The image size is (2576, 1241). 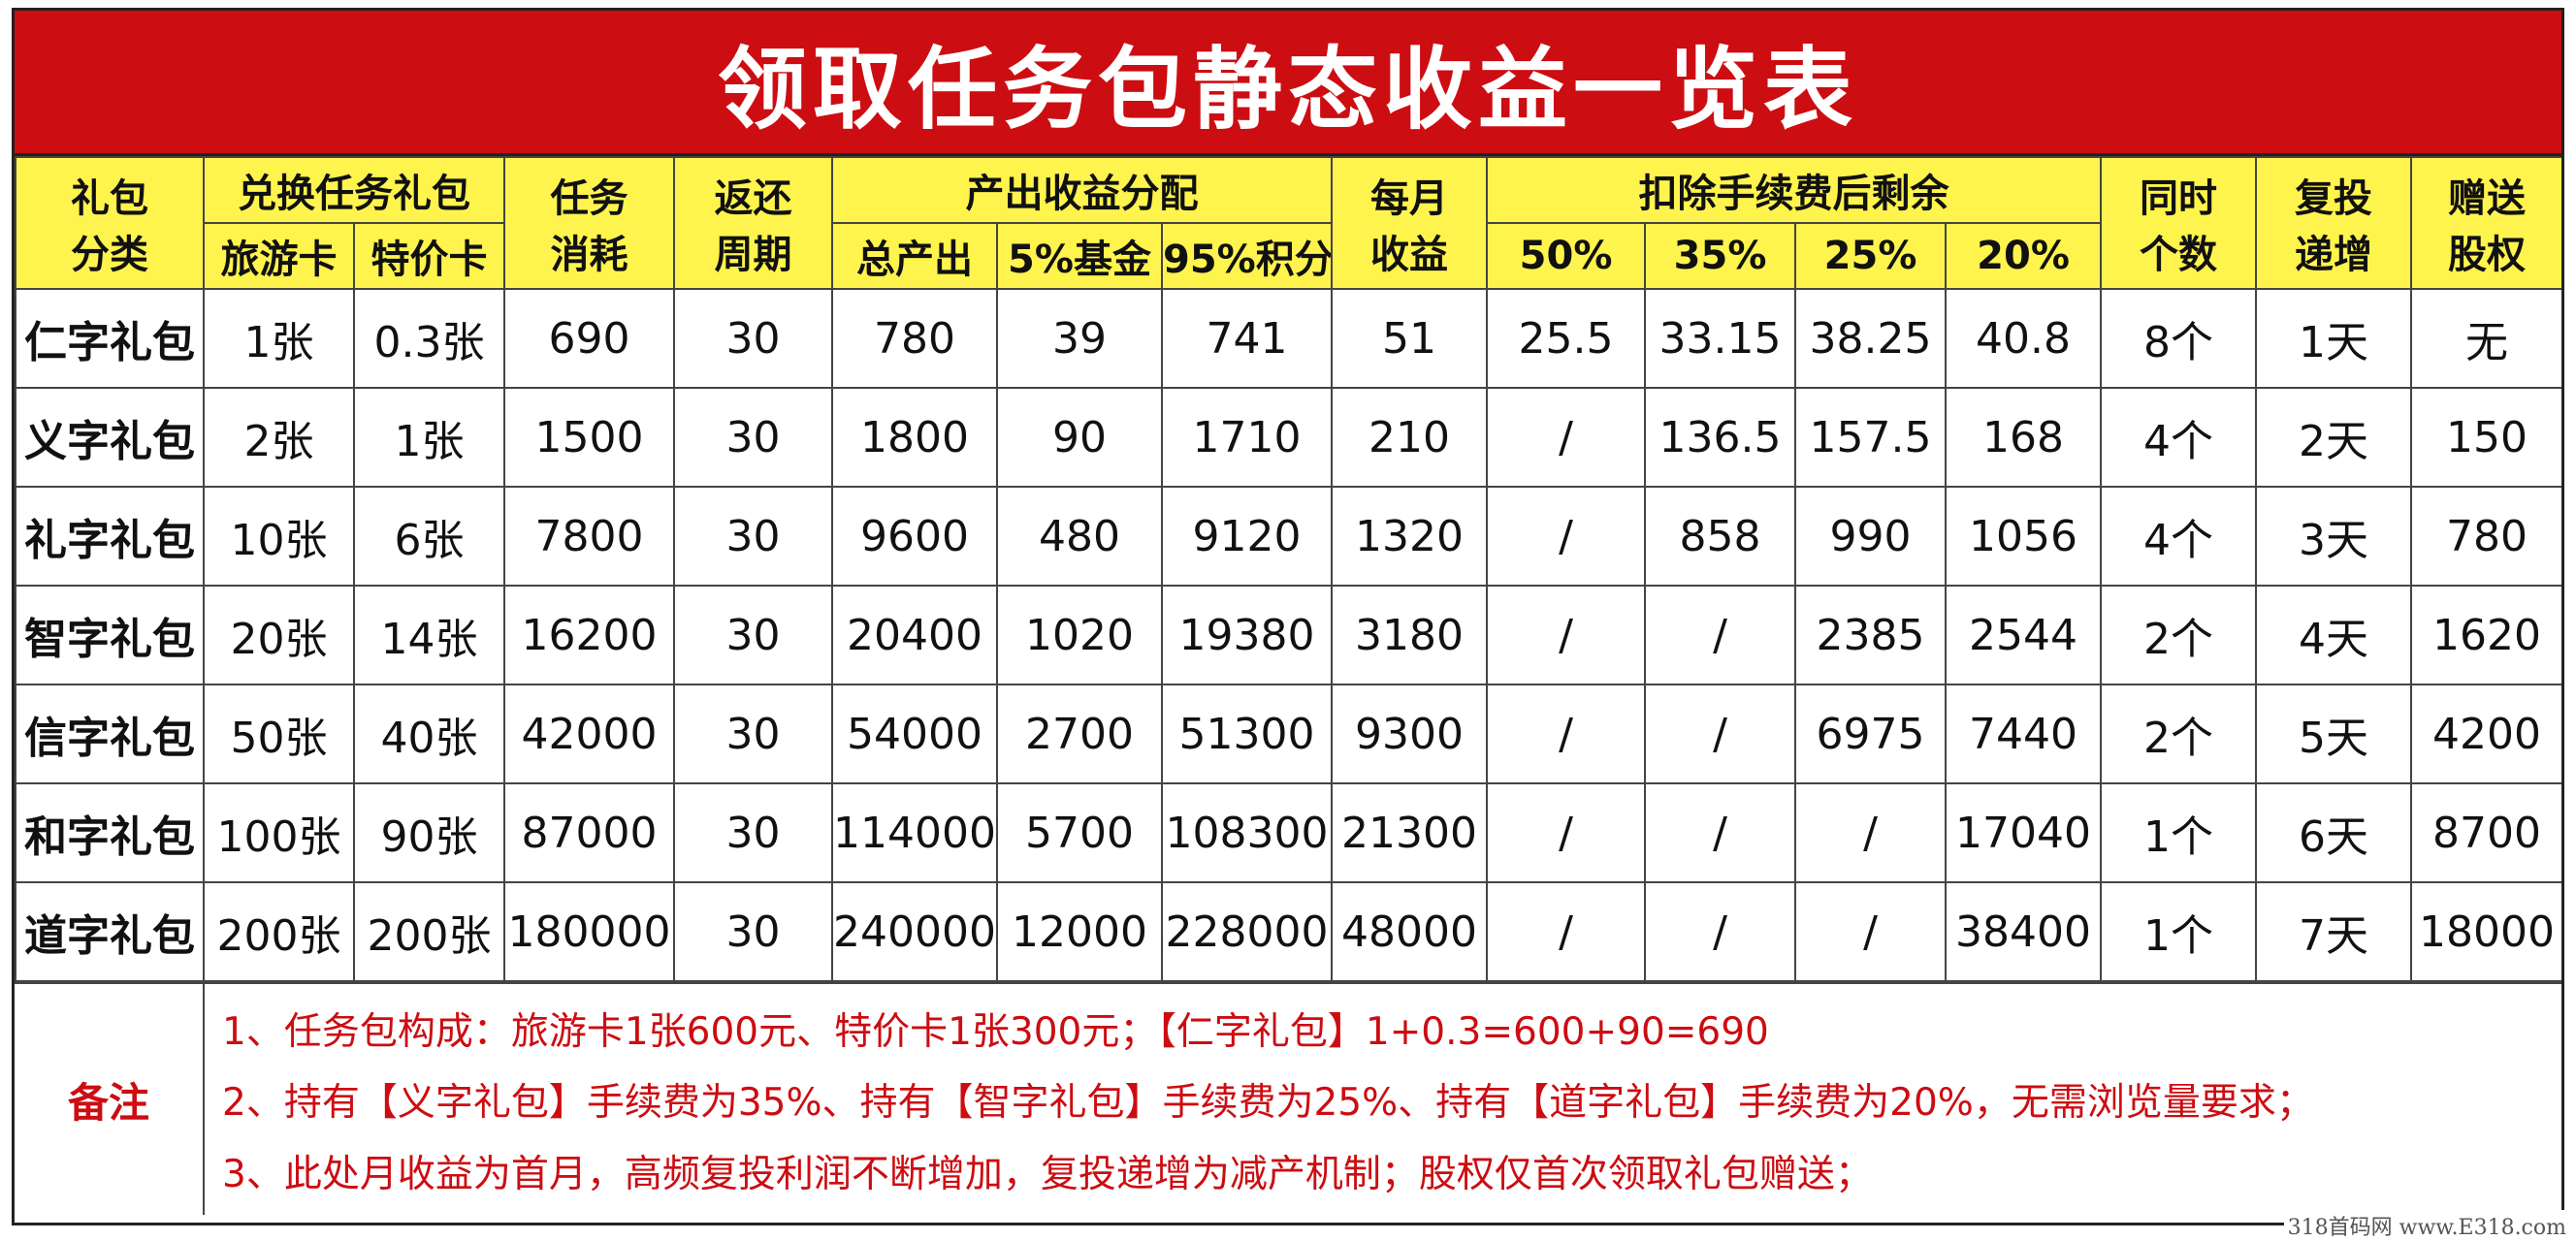 What do you see at coordinates (1410, 832) in the screenshot?
I see `cell-monthly: 21300` at bounding box center [1410, 832].